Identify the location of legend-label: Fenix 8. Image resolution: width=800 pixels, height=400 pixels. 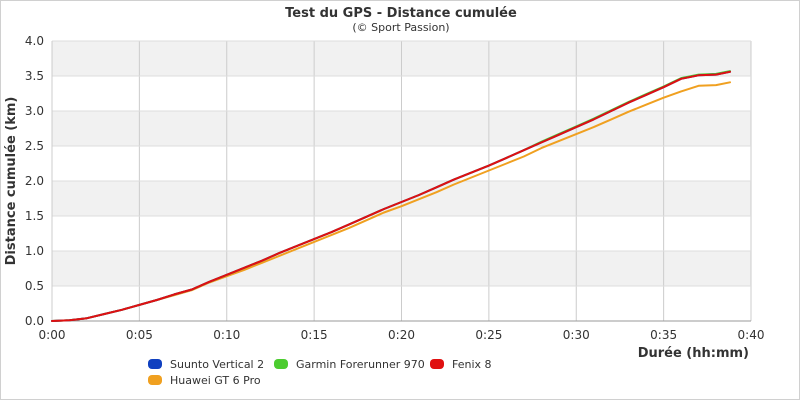
(472, 364).